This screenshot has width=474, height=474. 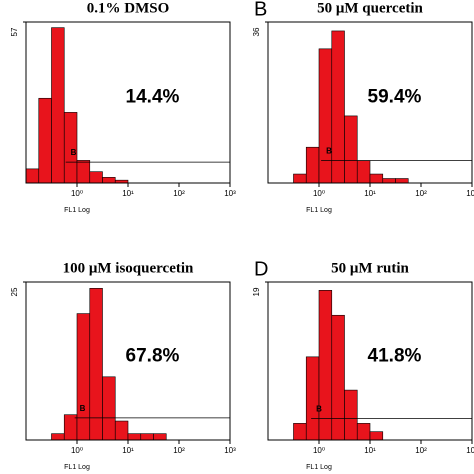 I want to click on panel-title: 100 μM isoquercetin, so click(x=128, y=268).